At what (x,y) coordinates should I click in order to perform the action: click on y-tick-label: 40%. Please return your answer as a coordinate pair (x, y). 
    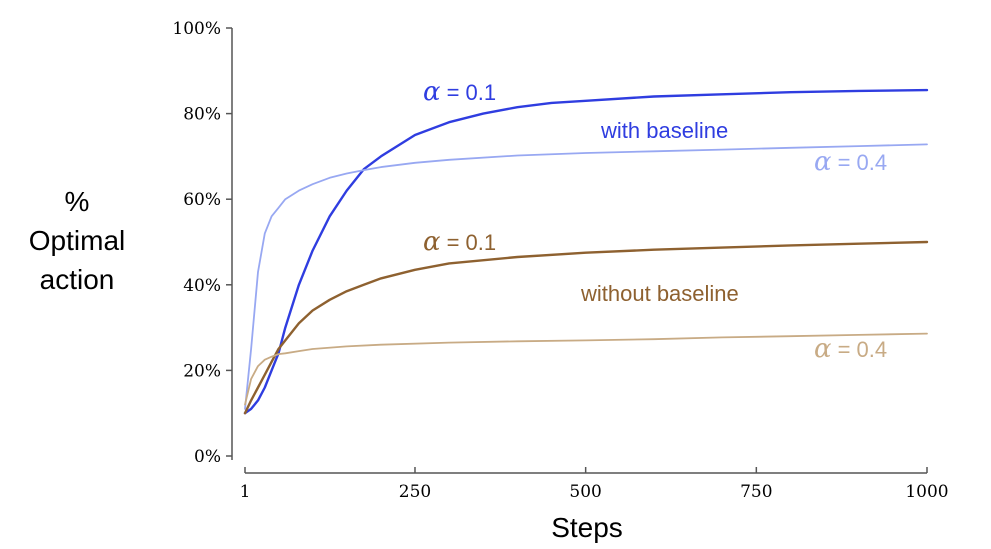
    Looking at the image, I should click on (202, 286).